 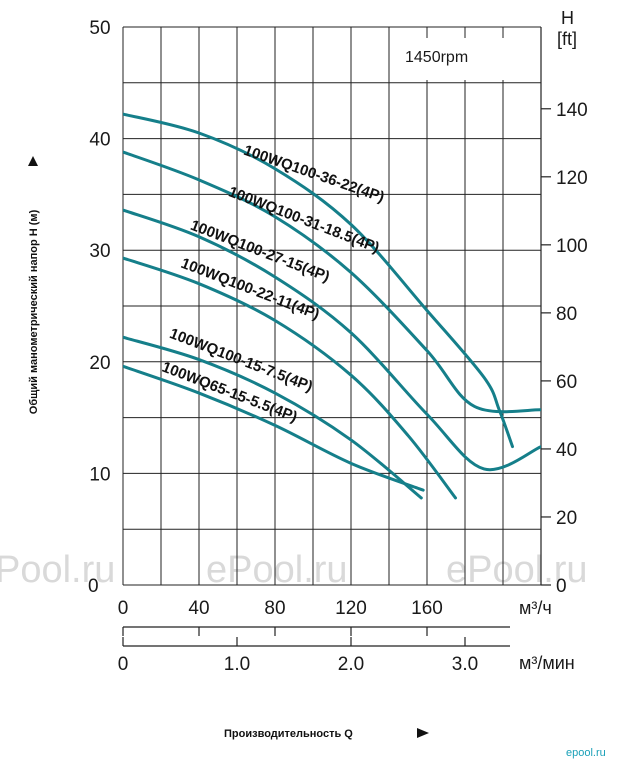 What do you see at coordinates (34, 311) in the screenshot?
I see `y-axis-title-text: Общий манометрический напор H (м)` at bounding box center [34, 311].